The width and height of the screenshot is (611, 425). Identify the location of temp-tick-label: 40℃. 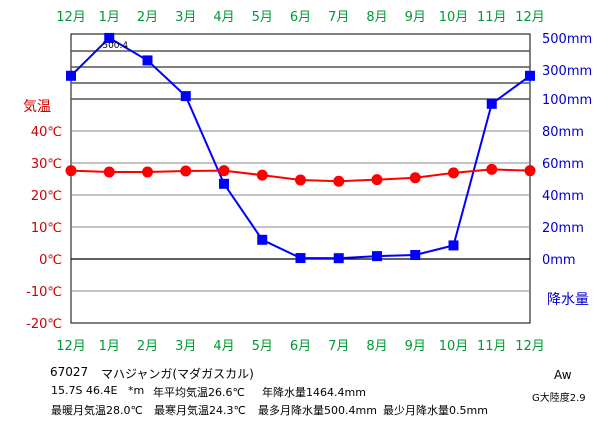
(46, 132).